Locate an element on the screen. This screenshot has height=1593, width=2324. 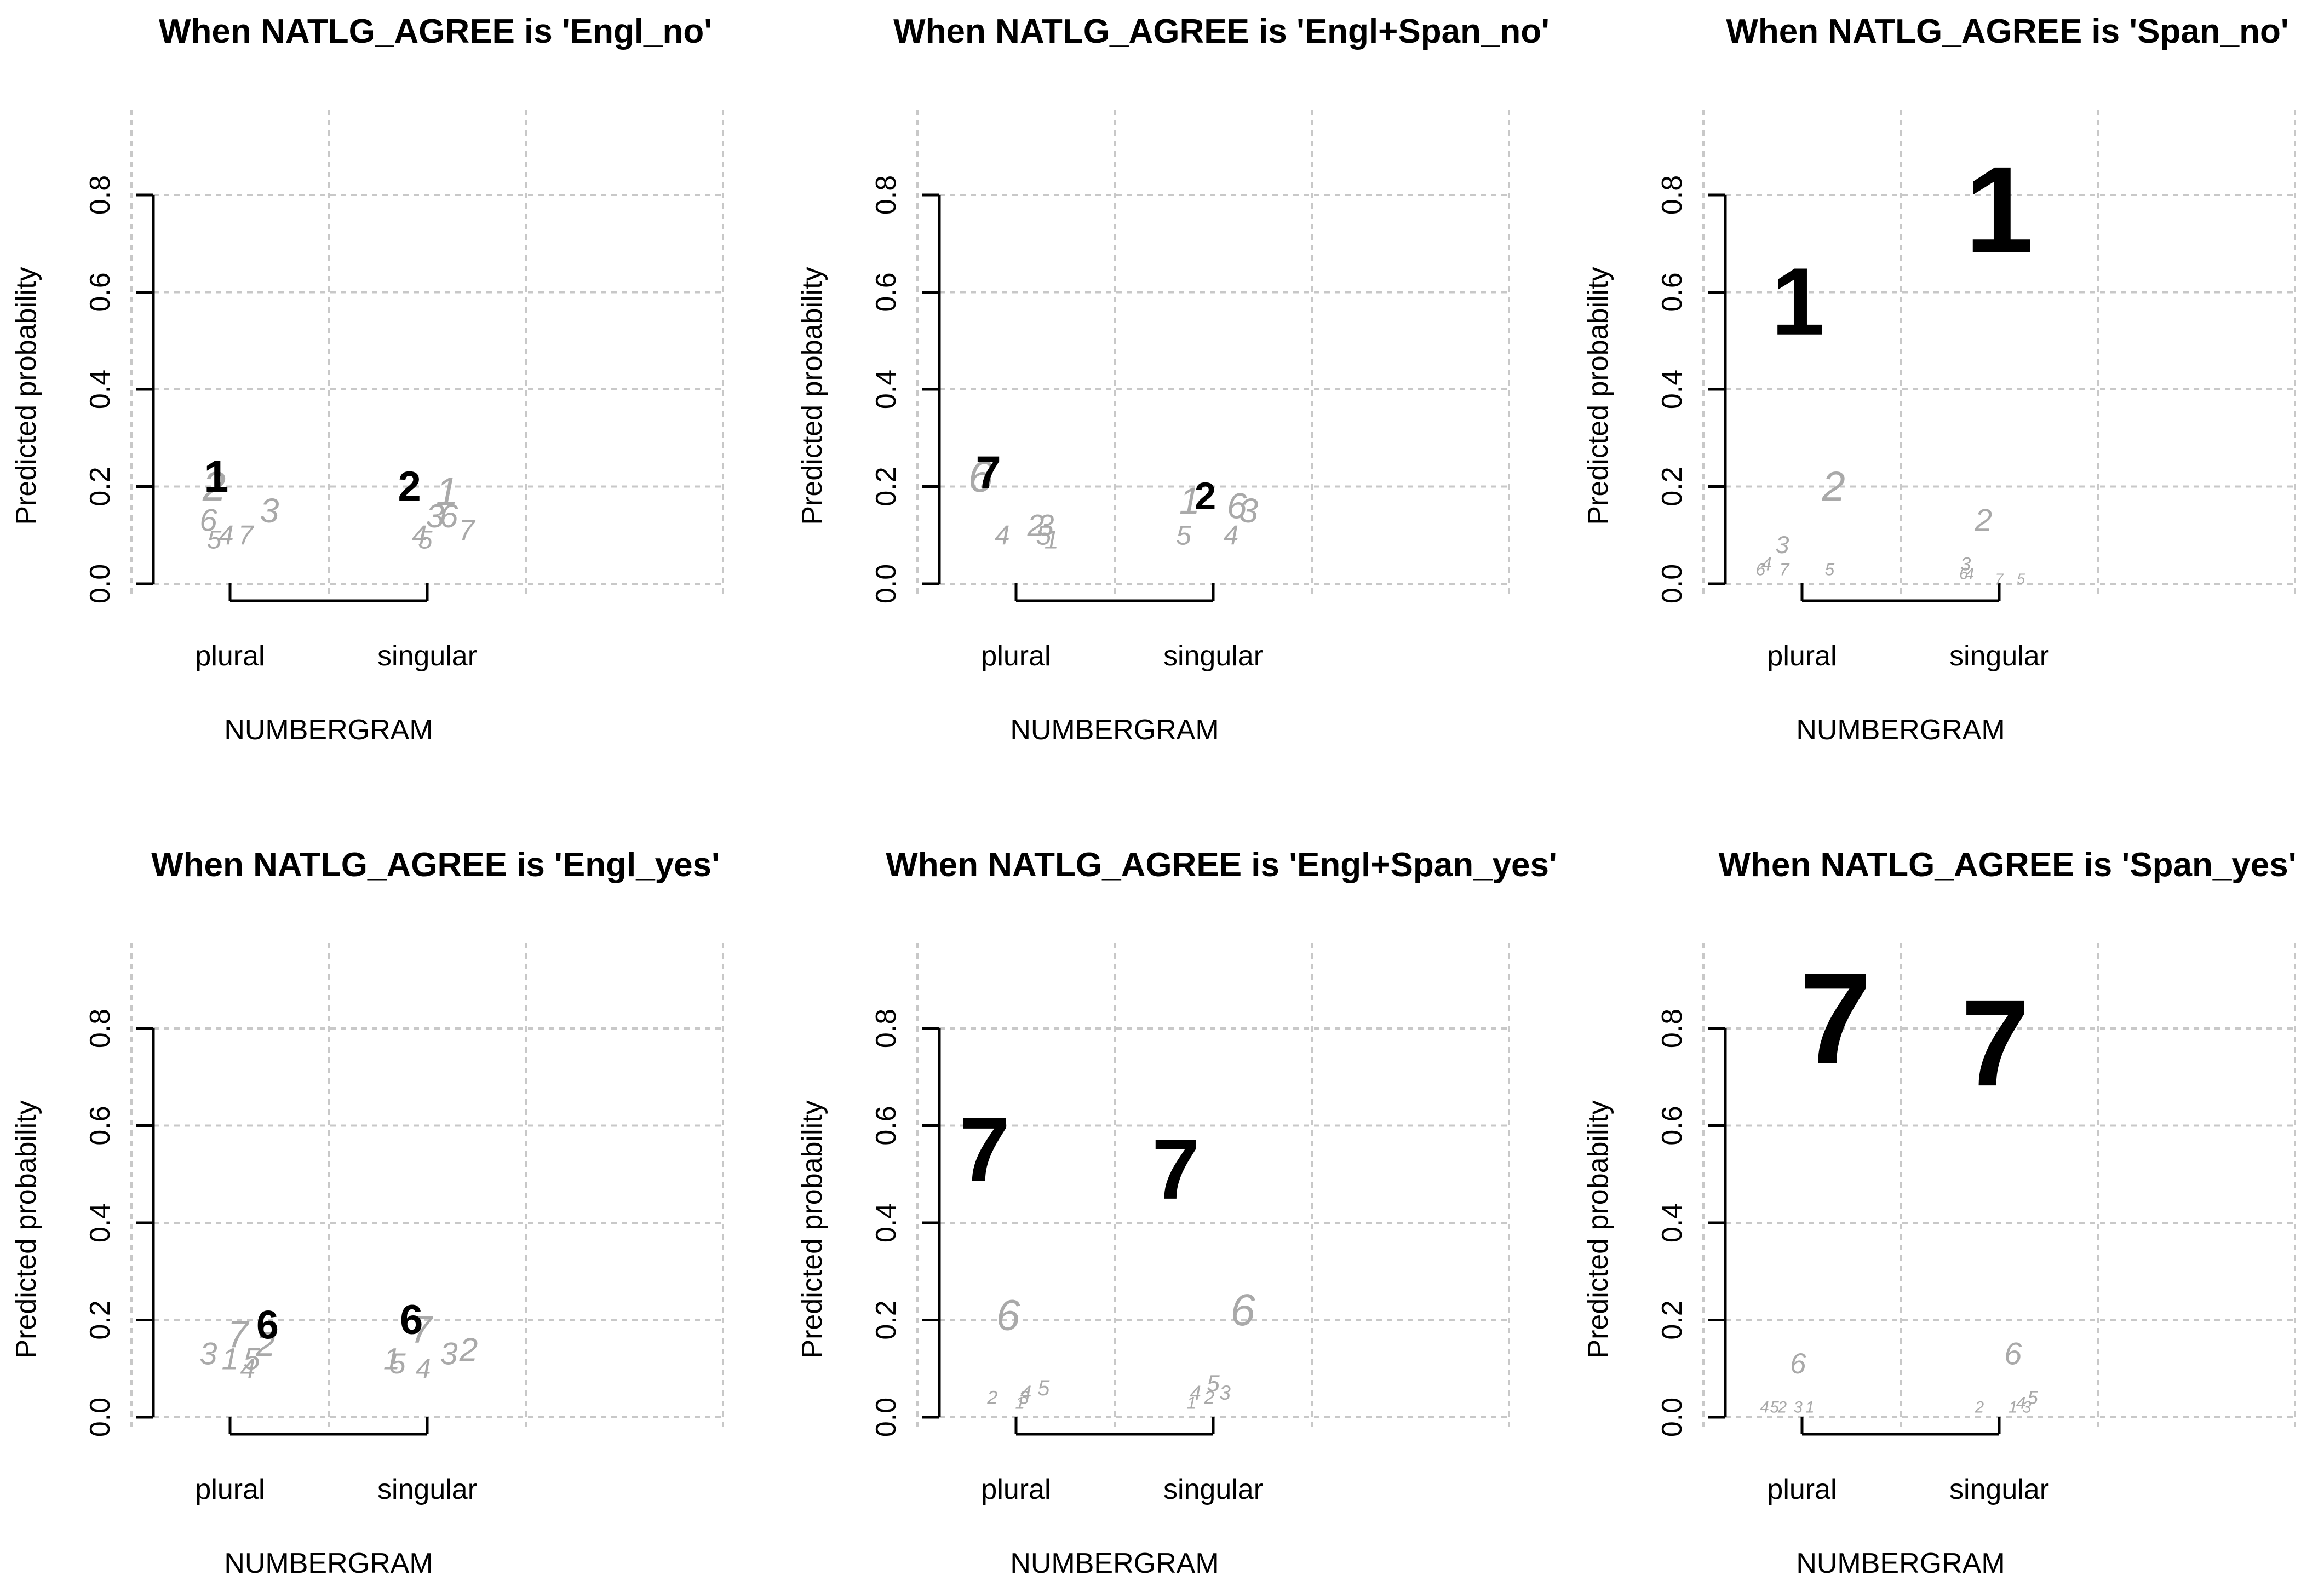
panel-title: When NATLG_AGREE is 'Engl+Span_no' is located at coordinates (1221, 31).